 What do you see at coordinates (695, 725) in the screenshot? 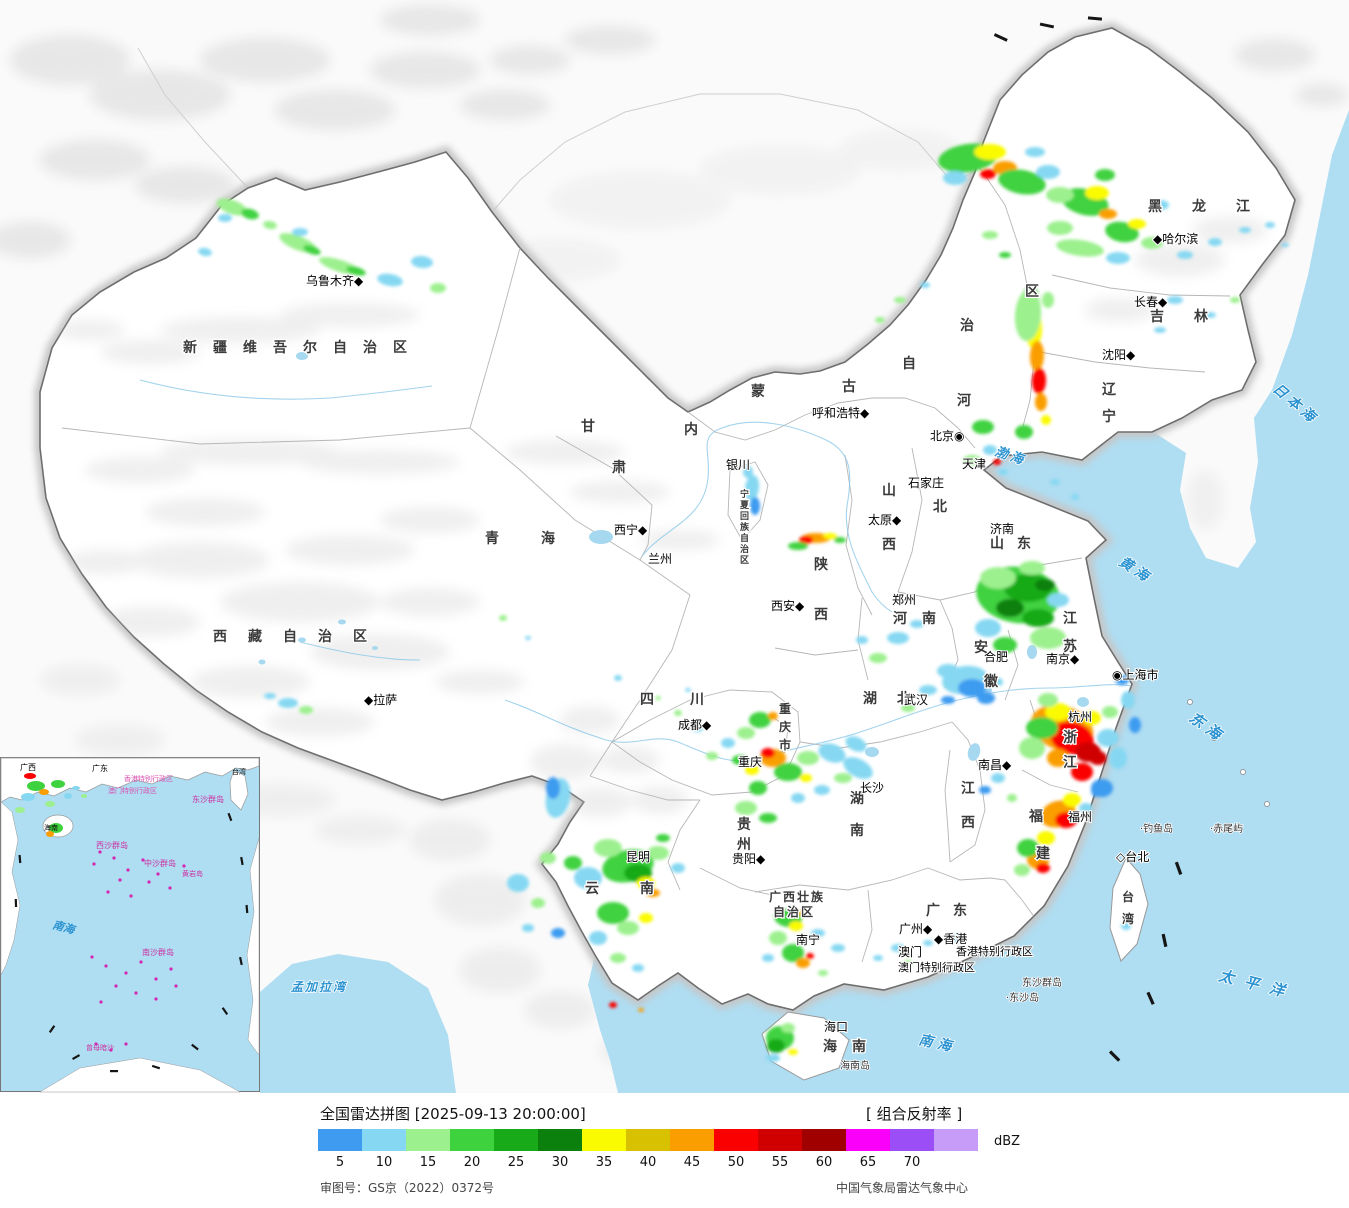
I see `city-label: 成都◆` at bounding box center [695, 725].